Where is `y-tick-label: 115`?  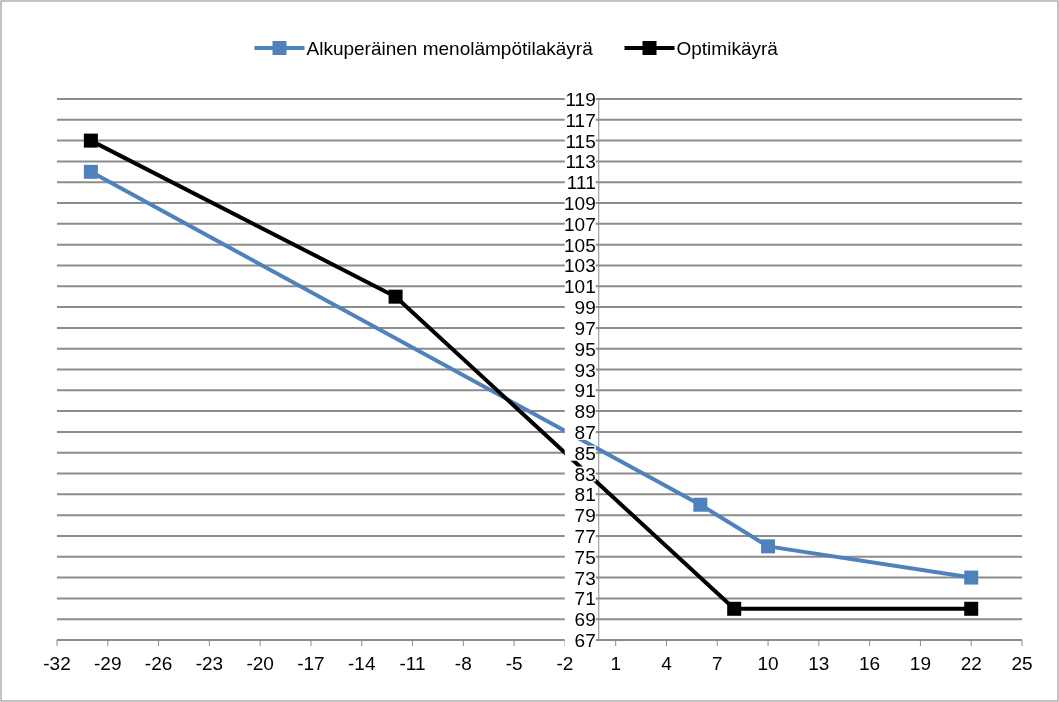 y-tick-label: 115 is located at coordinates (580, 141).